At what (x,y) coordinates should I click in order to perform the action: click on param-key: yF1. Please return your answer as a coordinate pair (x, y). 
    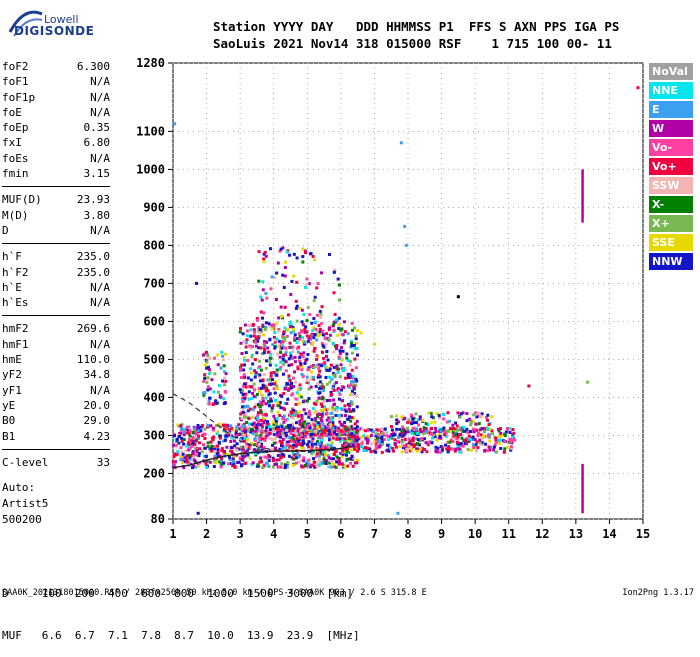
    Looking at the image, I should click on (12, 390).